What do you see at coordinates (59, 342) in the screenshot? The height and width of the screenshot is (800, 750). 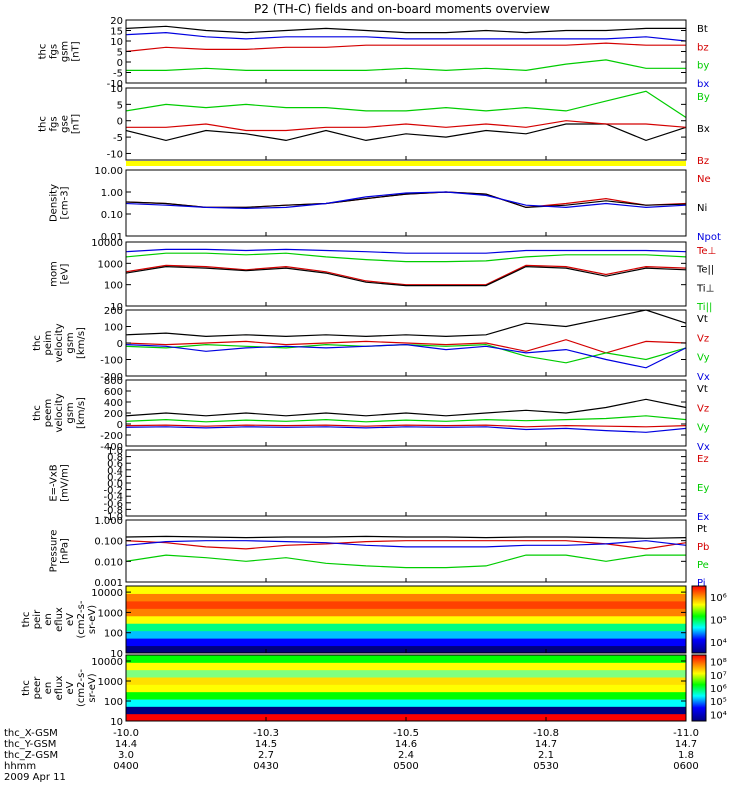 I see `y-axis-label: thcpeimvelocitygsm[km/s]` at bounding box center [59, 342].